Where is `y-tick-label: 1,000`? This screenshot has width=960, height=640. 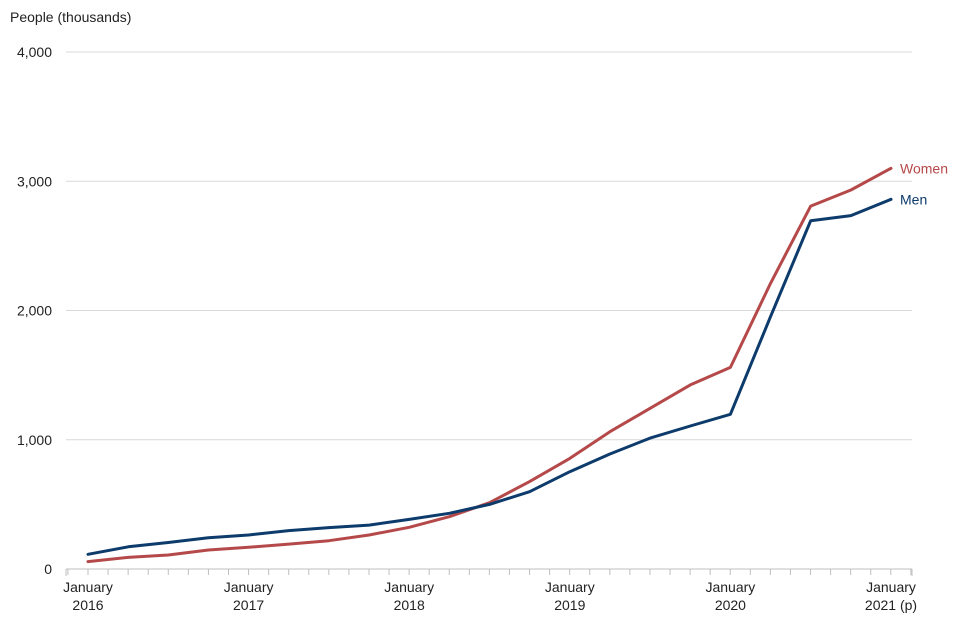 y-tick-label: 1,000 is located at coordinates (34, 440).